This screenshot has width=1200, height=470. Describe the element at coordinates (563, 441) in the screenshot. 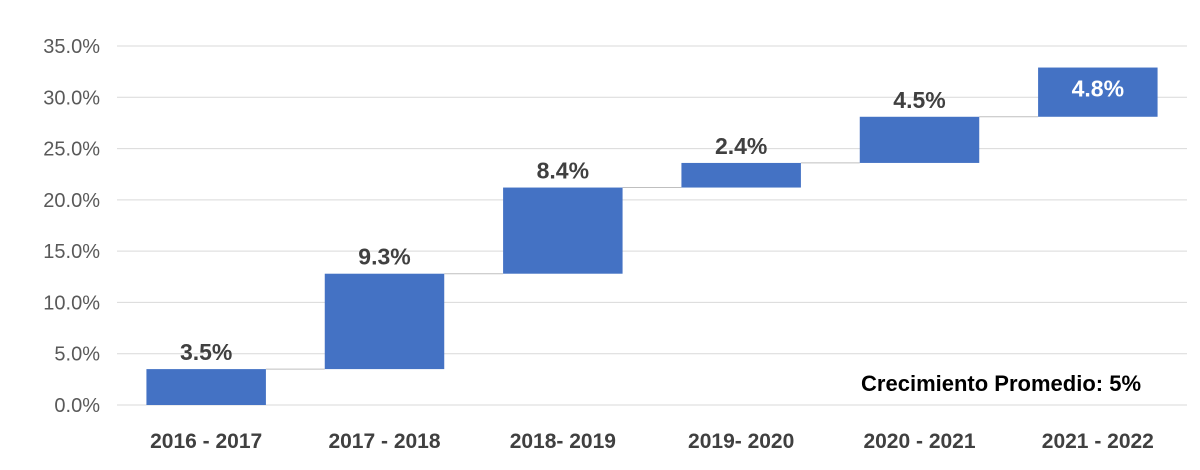

I see `x-category-label: 2018- 2019` at that location.